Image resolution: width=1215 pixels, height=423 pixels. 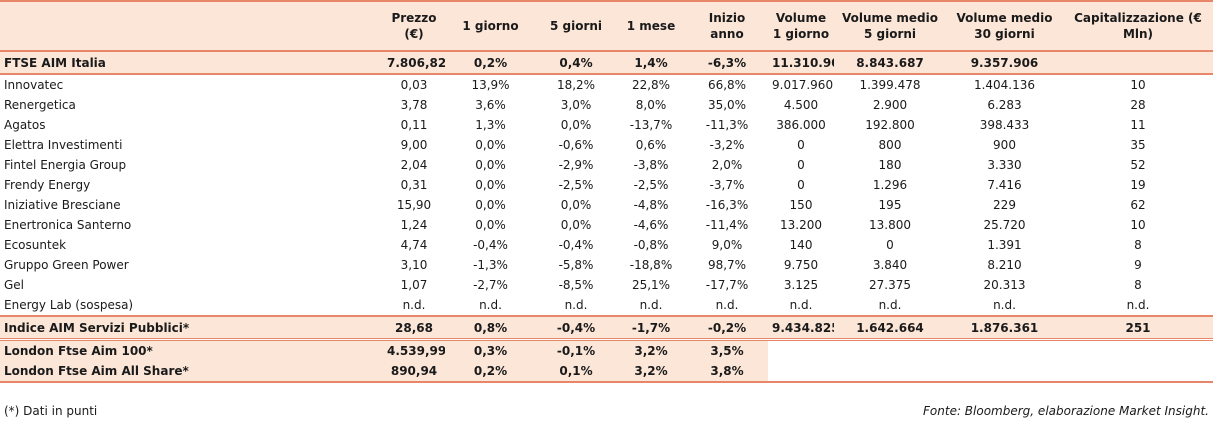 What do you see at coordinates (414, 125) in the screenshot?
I see `table-cell: 0,11` at bounding box center [414, 125].